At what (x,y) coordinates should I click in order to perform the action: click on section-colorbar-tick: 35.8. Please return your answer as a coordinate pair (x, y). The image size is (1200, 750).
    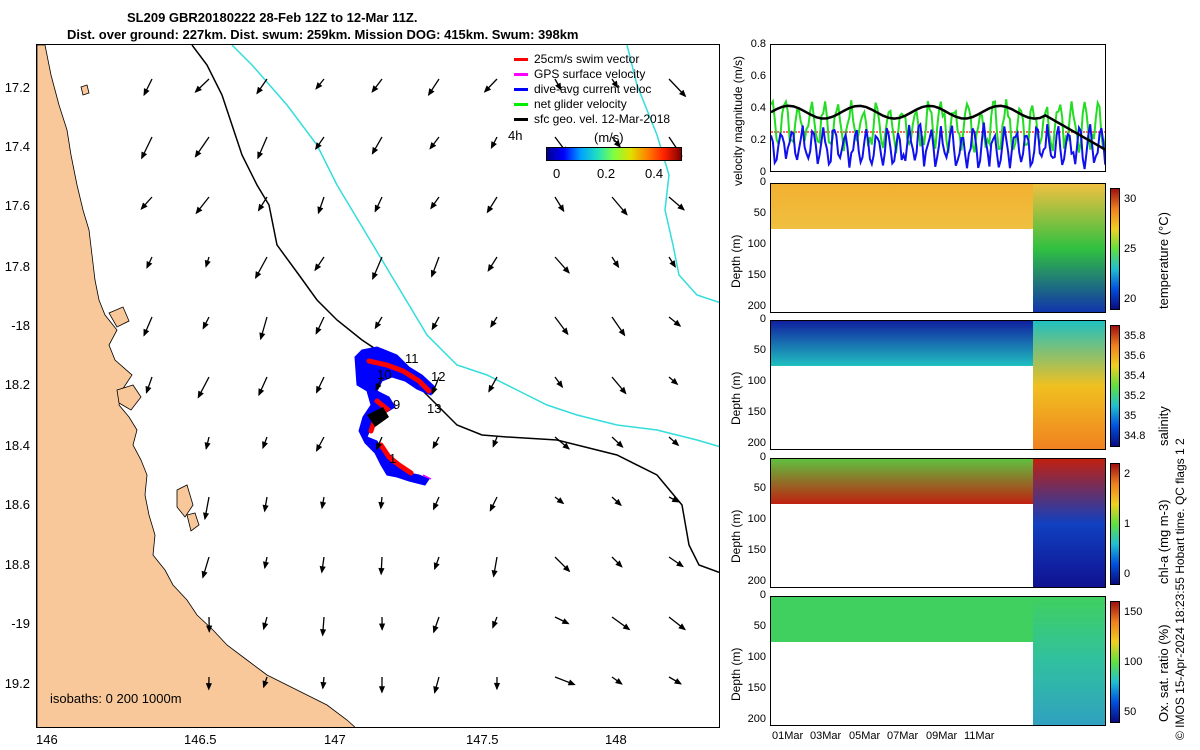
    Looking at the image, I should click on (1135, 336).